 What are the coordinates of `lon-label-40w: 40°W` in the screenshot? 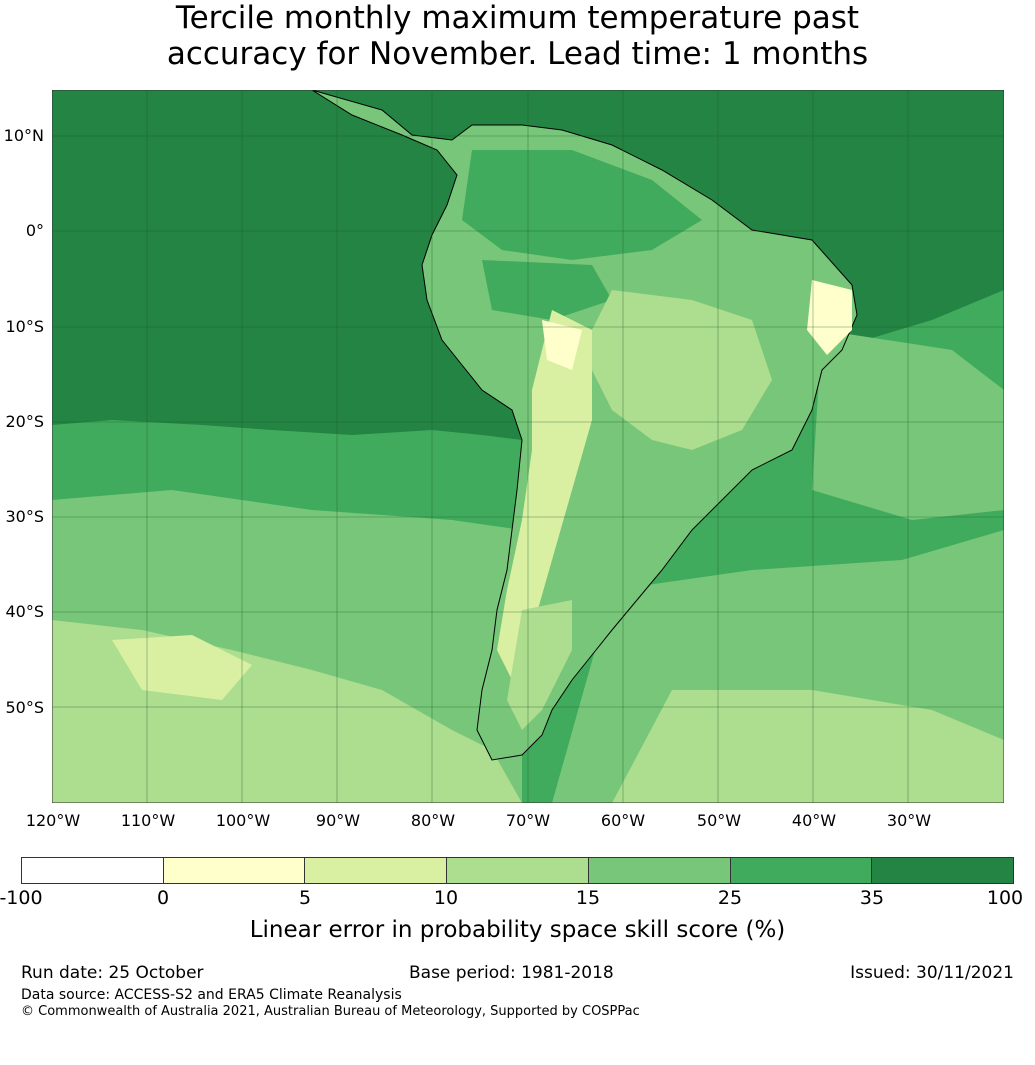 It's located at (814, 820).